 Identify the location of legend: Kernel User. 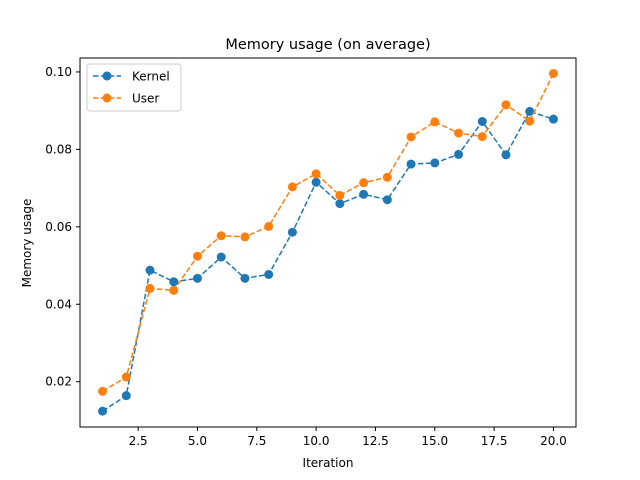
(134, 87).